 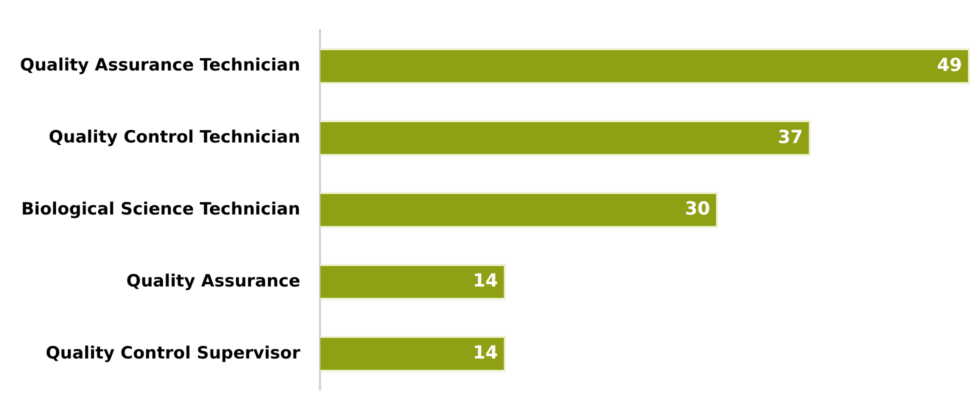 I want to click on y-tick-label: Quality Assurance Technician, so click(x=160, y=66).